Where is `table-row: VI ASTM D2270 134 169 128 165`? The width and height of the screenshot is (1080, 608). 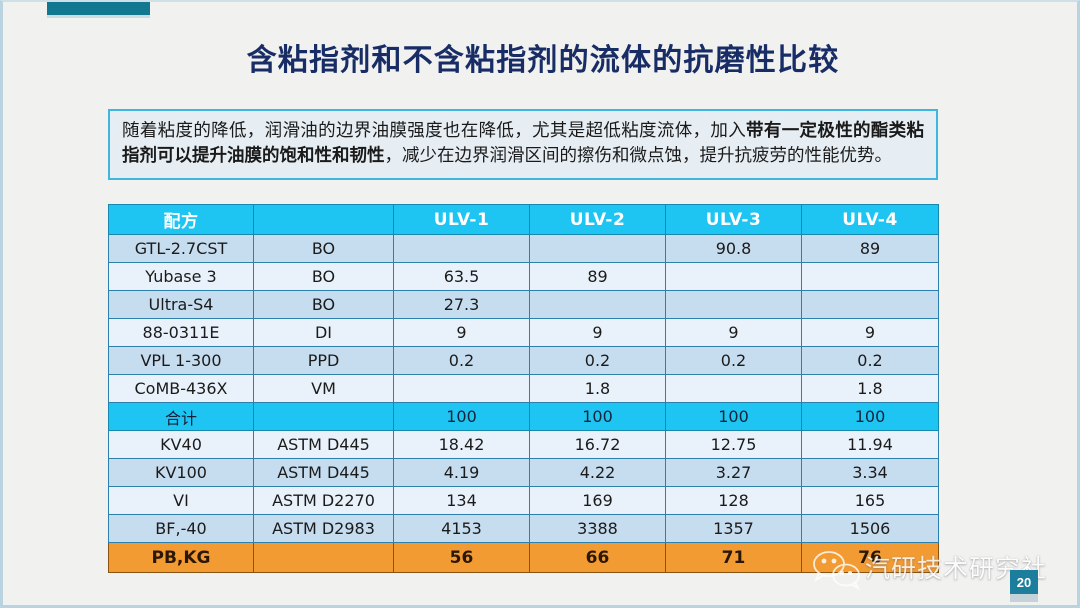 table-row: VI ASTM D2270 134 169 128 165 is located at coordinates (523, 500).